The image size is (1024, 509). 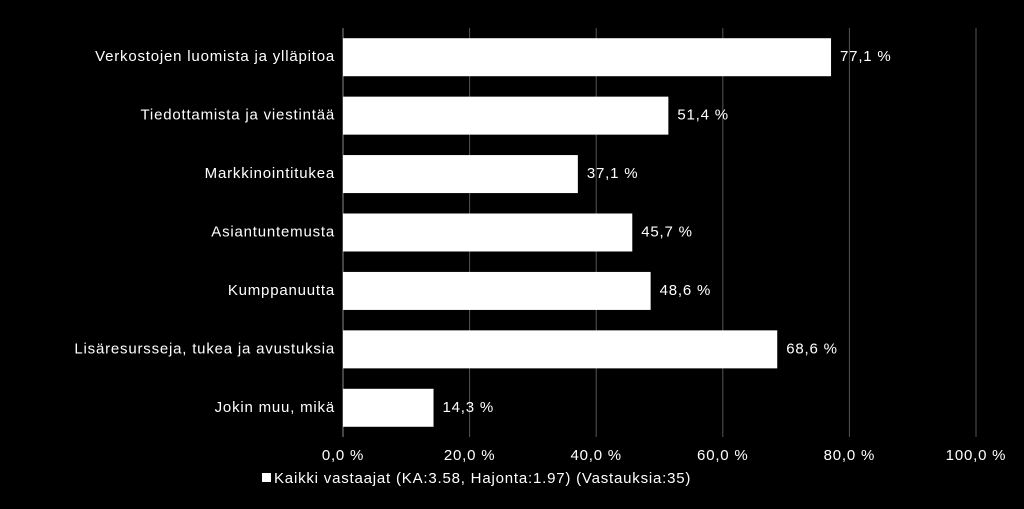 I want to click on y-tick-label: Lisäresursseja, tukea ja avustuksia, so click(x=204, y=348).